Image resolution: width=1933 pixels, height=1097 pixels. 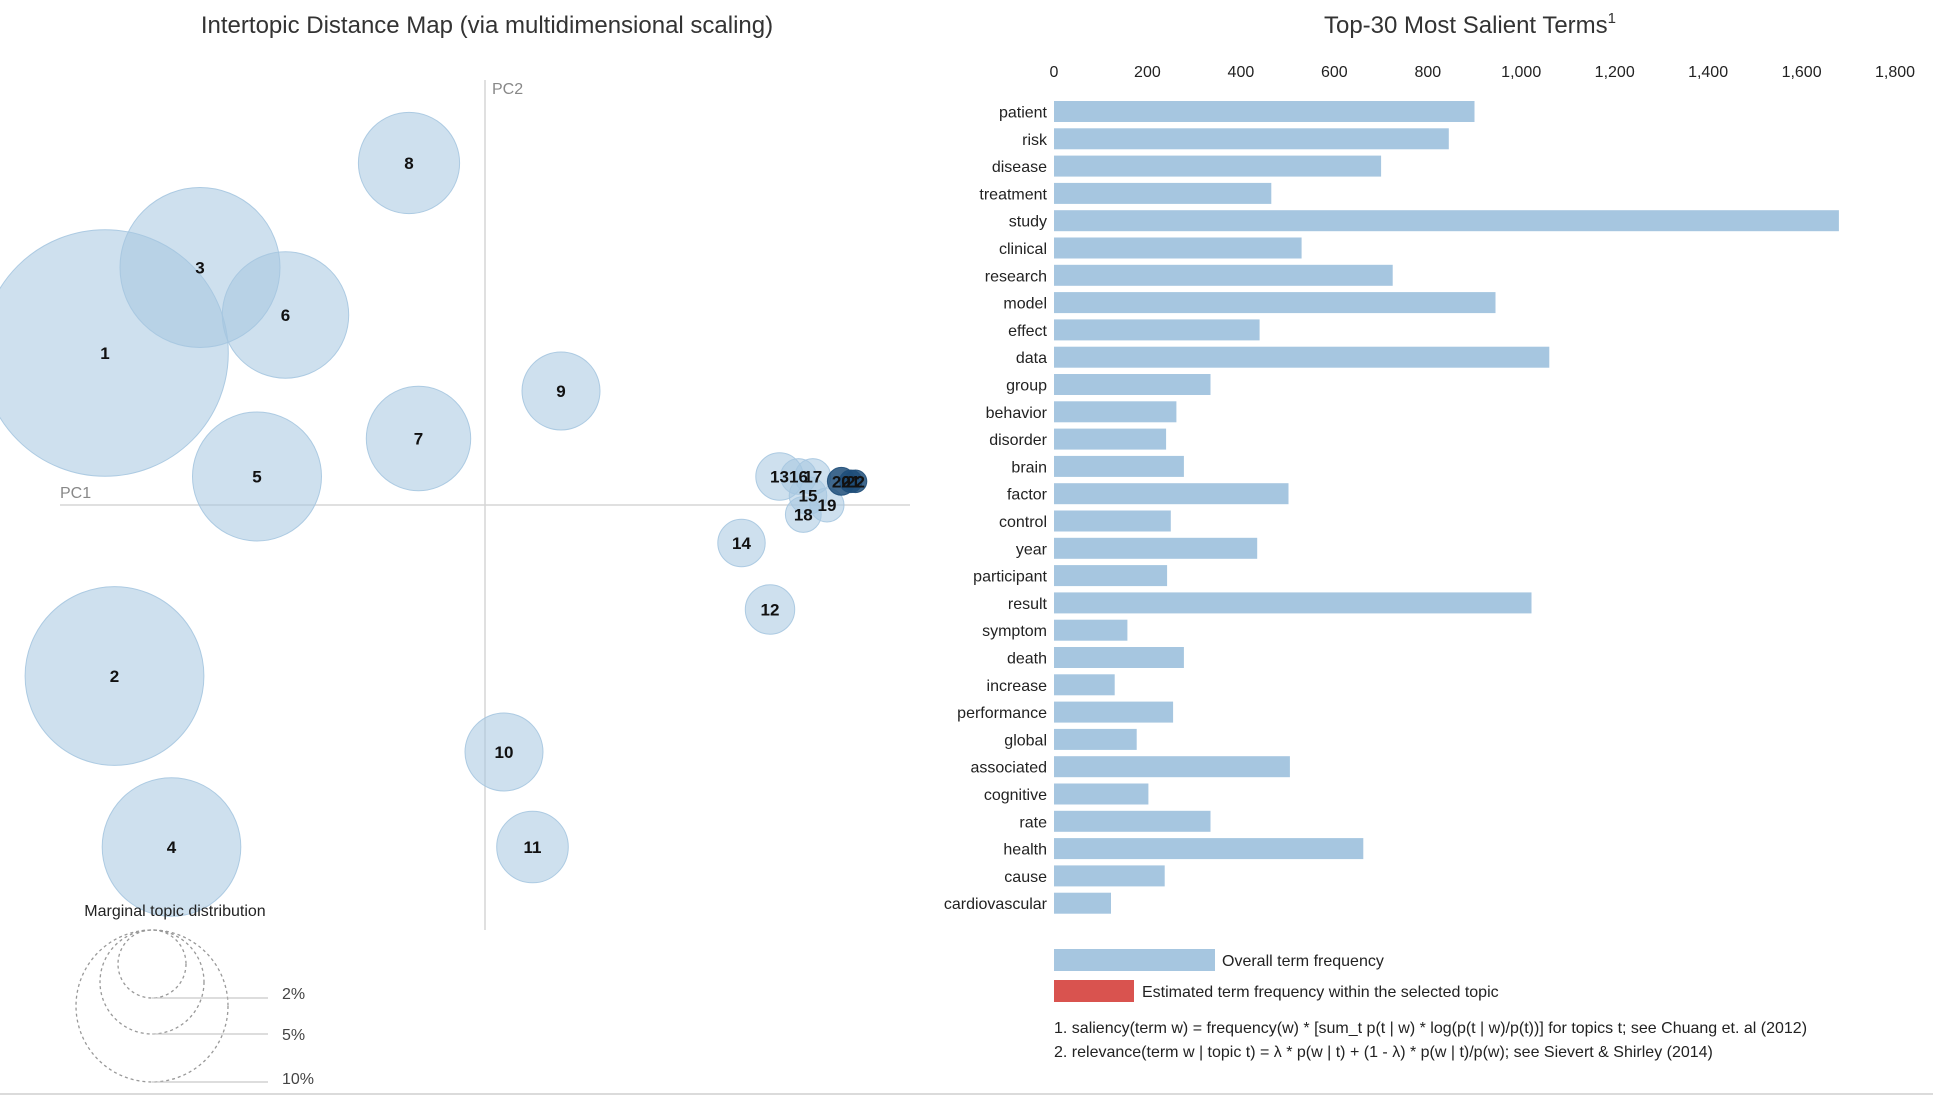 What do you see at coordinates (1014, 631) in the screenshot?
I see `term-label-symptom: symptom` at bounding box center [1014, 631].